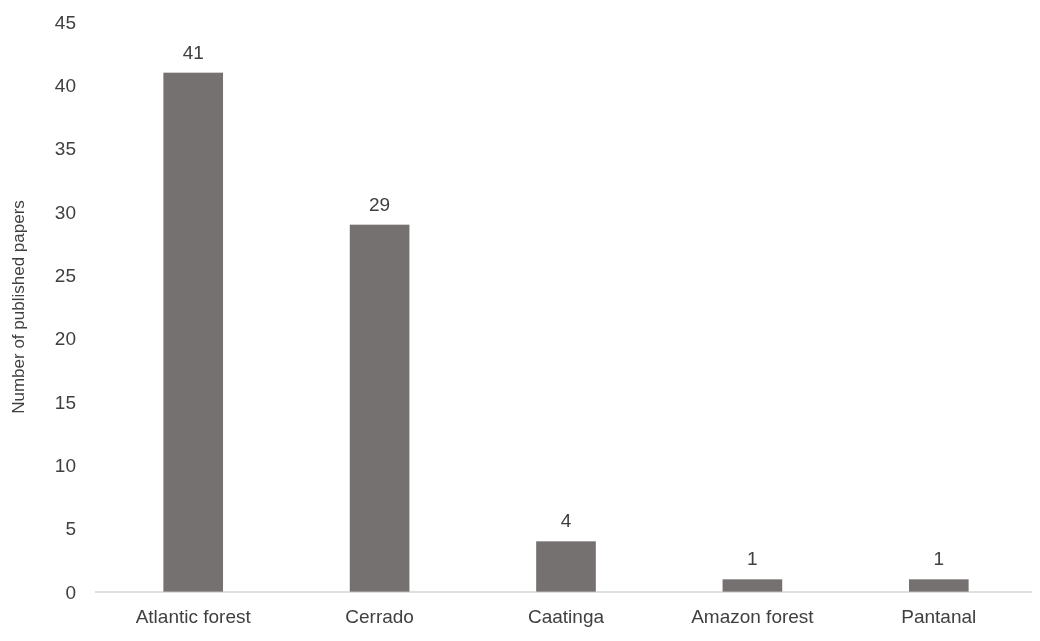  What do you see at coordinates (65, 275) in the screenshot?
I see `y-tick-label: 25` at bounding box center [65, 275].